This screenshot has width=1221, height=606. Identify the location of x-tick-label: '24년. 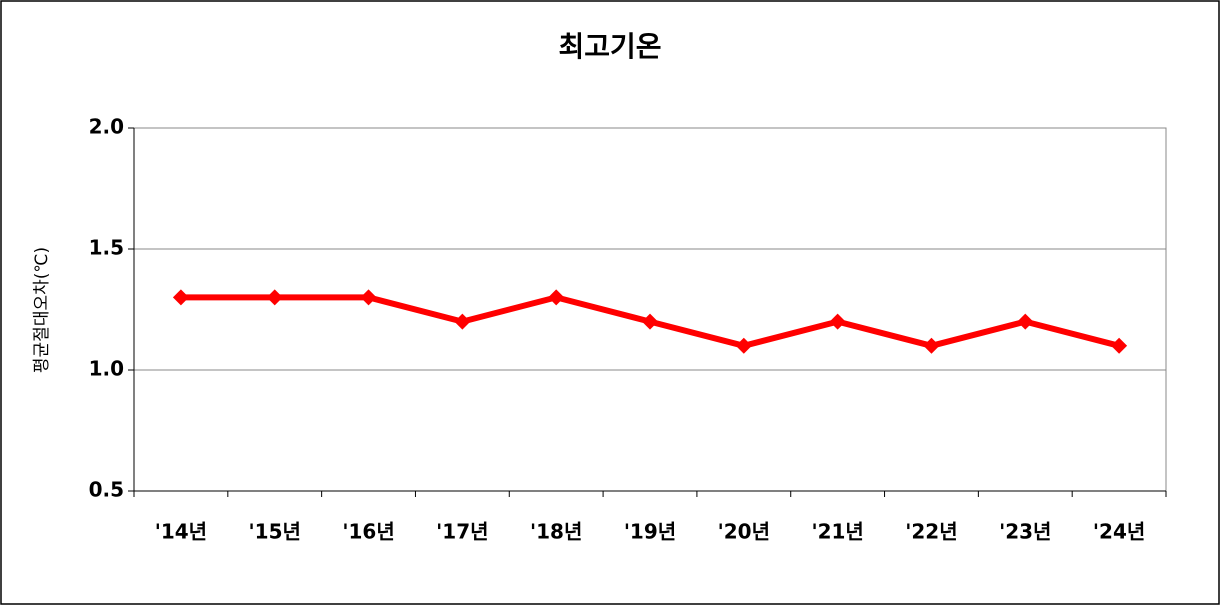
(1119, 532).